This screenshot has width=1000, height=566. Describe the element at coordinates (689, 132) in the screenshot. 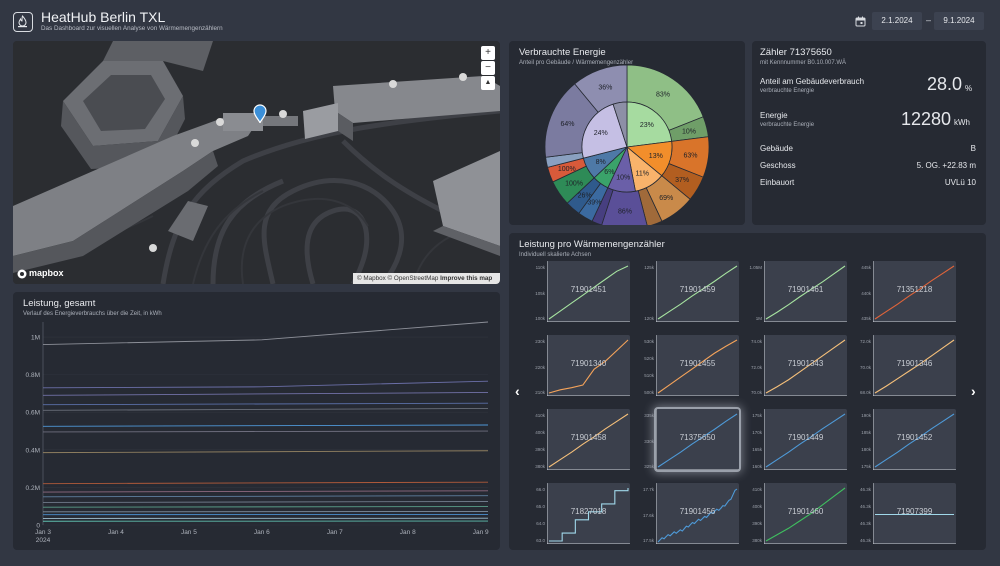

I see `outer-label-1: 10%` at that location.